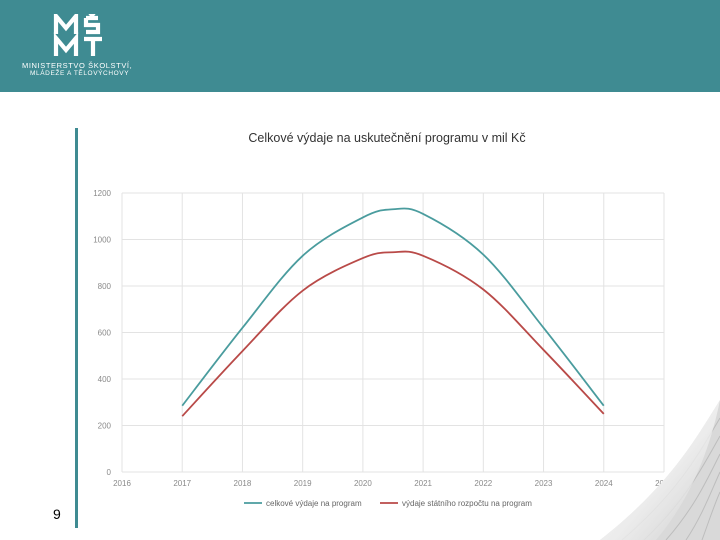 Image resolution: width=720 pixels, height=540 pixels. What do you see at coordinates (105, 426) in the screenshot?
I see `y-tick-label: 200` at bounding box center [105, 426].